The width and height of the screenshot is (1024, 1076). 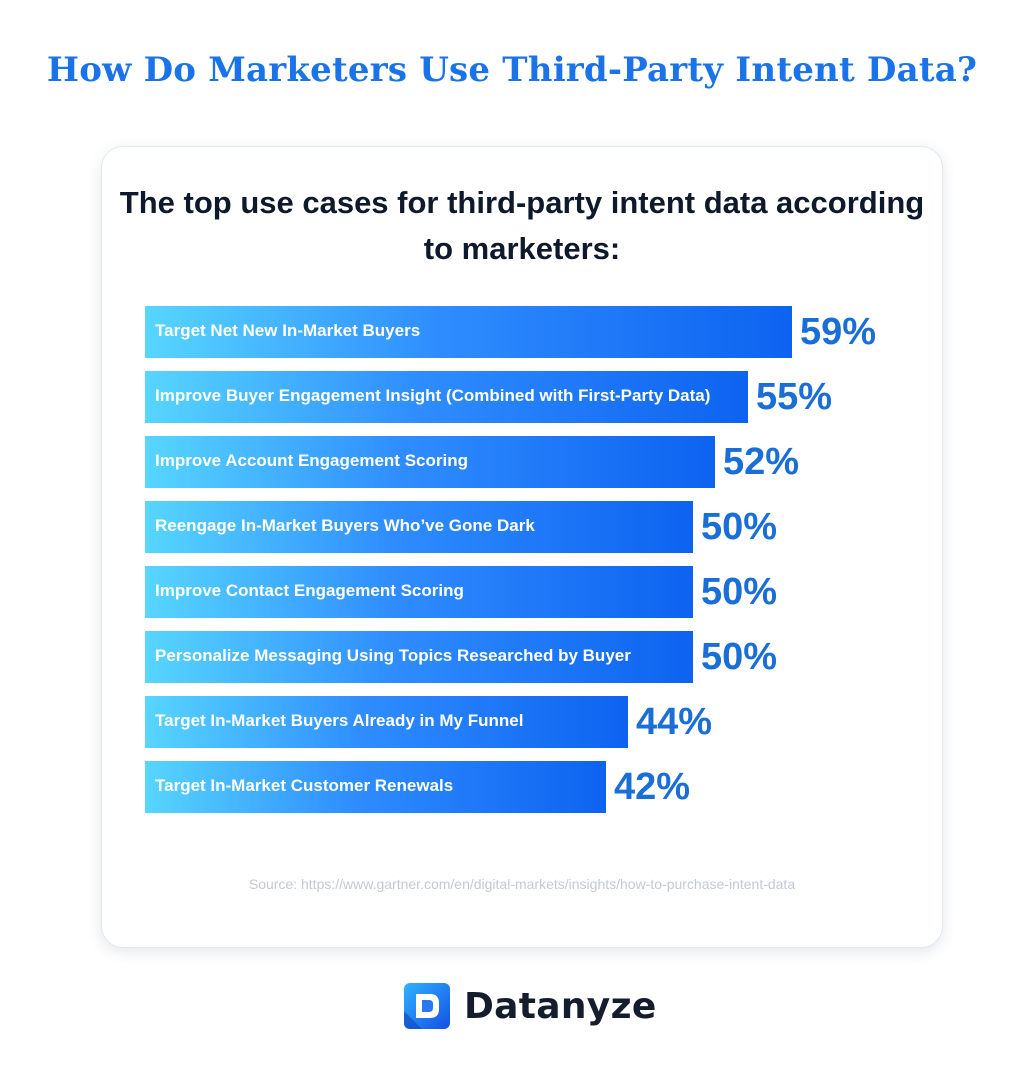 What do you see at coordinates (652, 787) in the screenshot?
I see `bar-value-label: 42%` at bounding box center [652, 787].